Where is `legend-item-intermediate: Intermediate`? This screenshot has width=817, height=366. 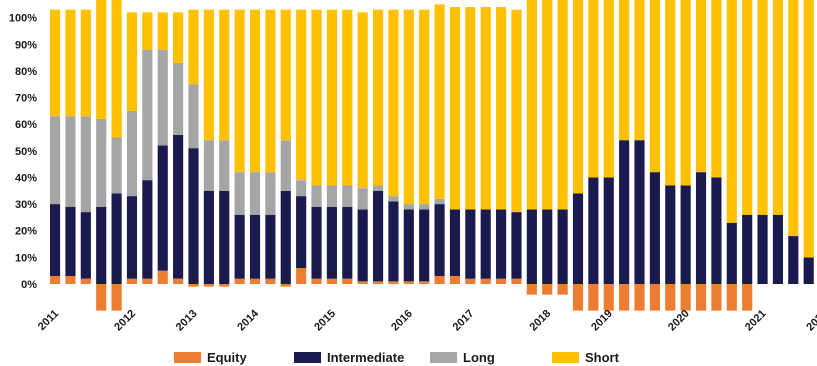
legend-item-intermediate: Intermediate is located at coordinates (349, 357).